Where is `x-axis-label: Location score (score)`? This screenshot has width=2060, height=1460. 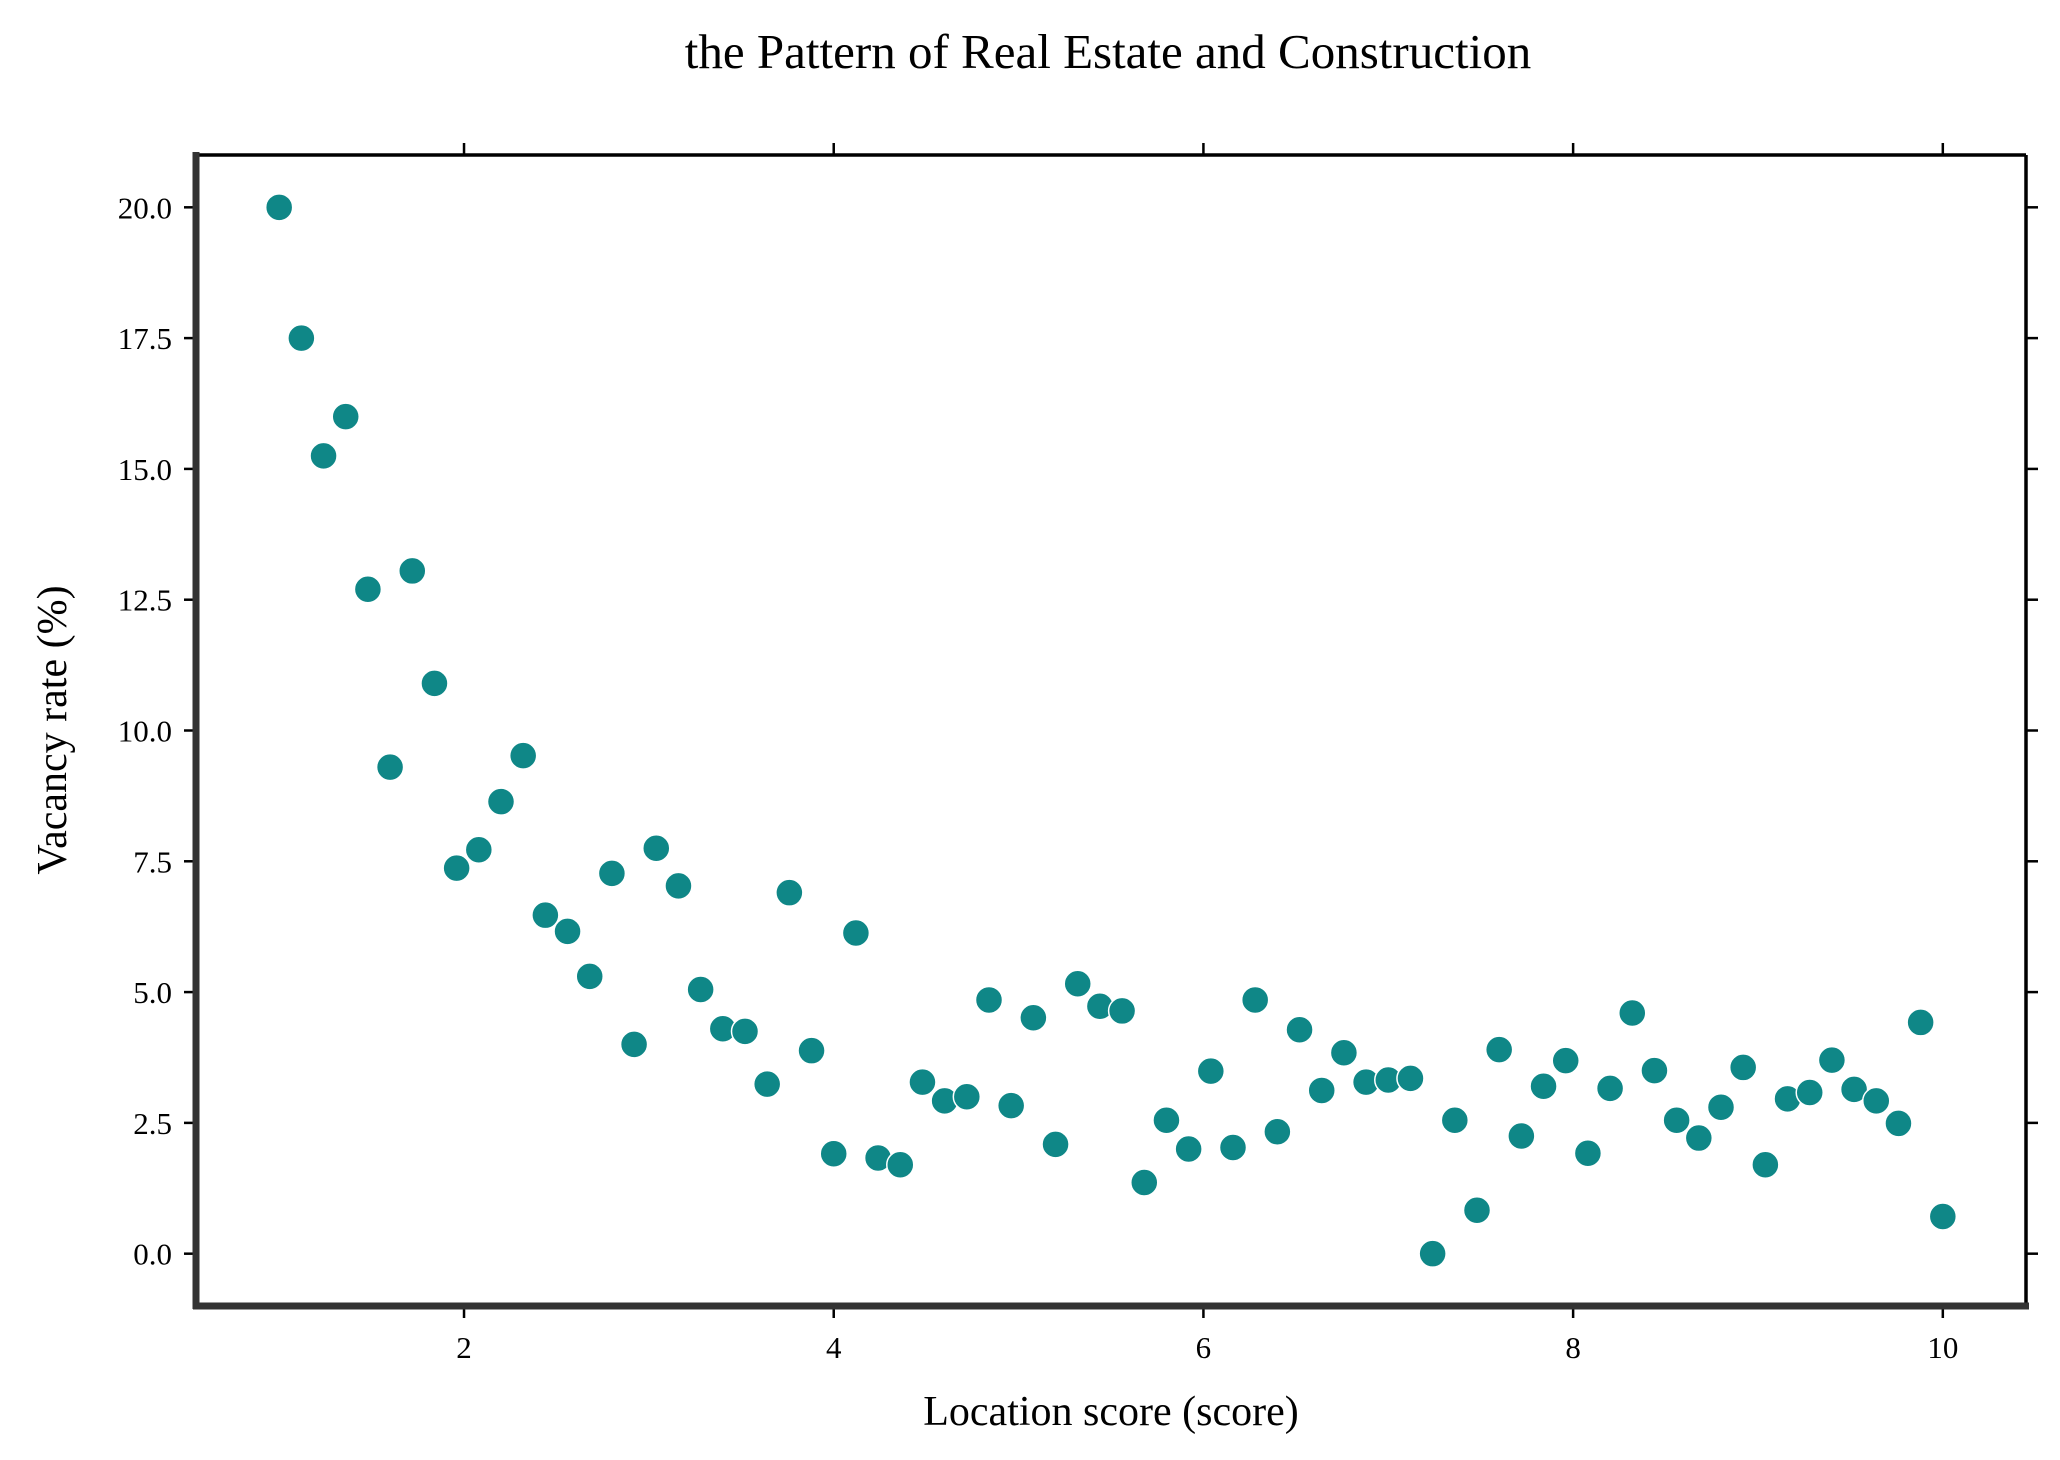 x-axis-label: Location score (score) is located at coordinates (1110, 1412).